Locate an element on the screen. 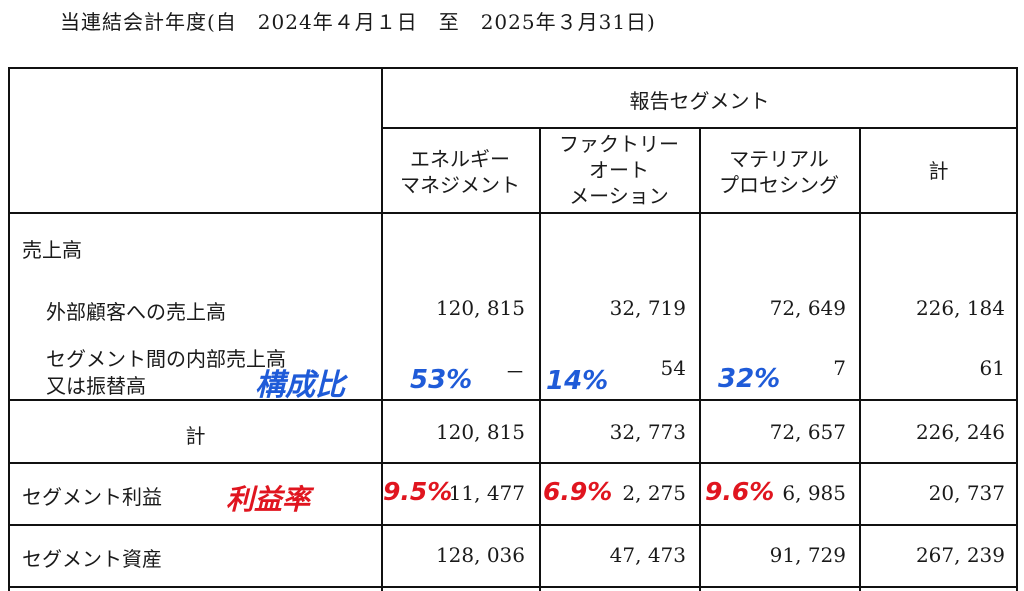  table-line-after-total is located at coordinates (513, 463).